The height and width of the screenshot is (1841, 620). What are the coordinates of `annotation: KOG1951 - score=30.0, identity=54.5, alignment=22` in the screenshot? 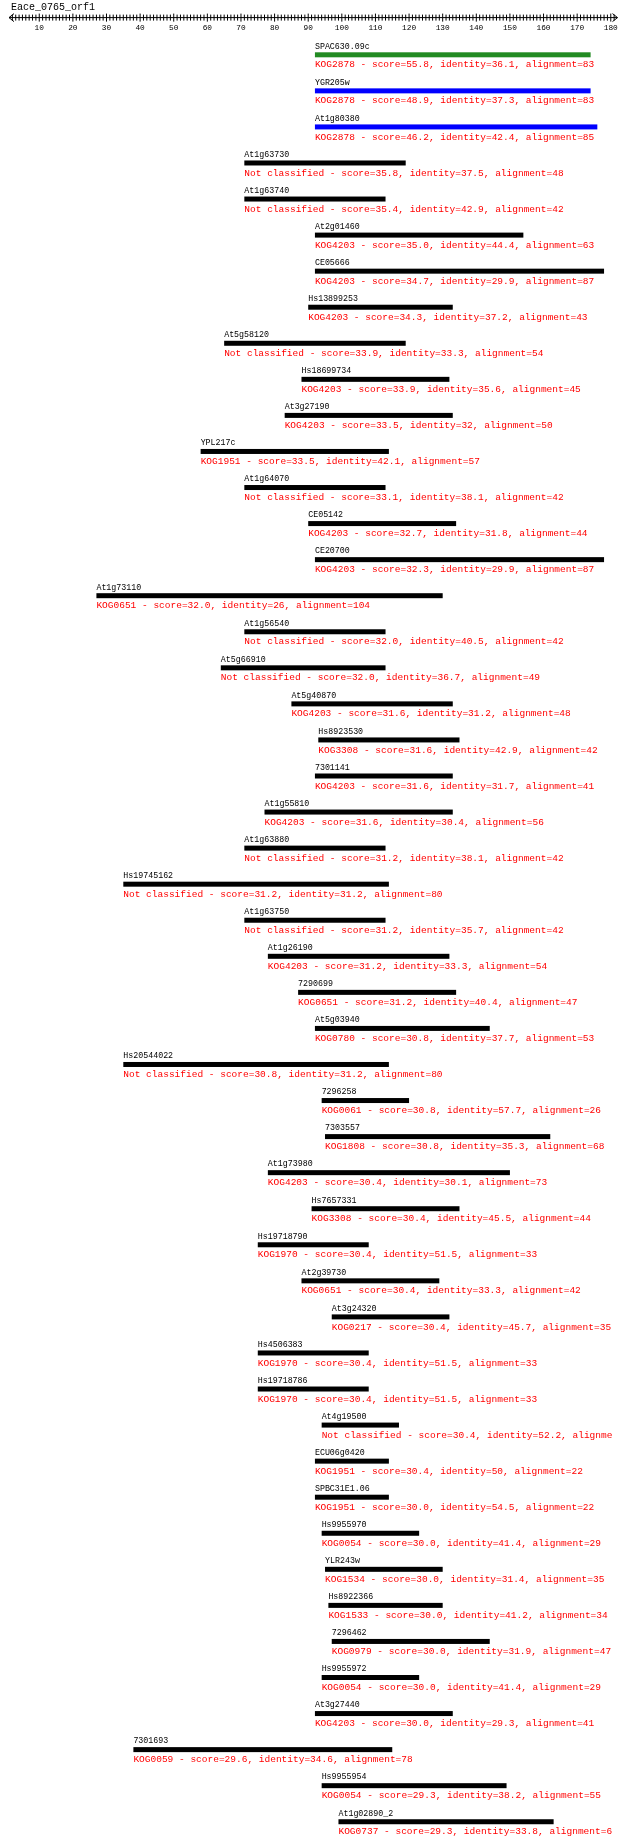 It's located at (454, 1507).